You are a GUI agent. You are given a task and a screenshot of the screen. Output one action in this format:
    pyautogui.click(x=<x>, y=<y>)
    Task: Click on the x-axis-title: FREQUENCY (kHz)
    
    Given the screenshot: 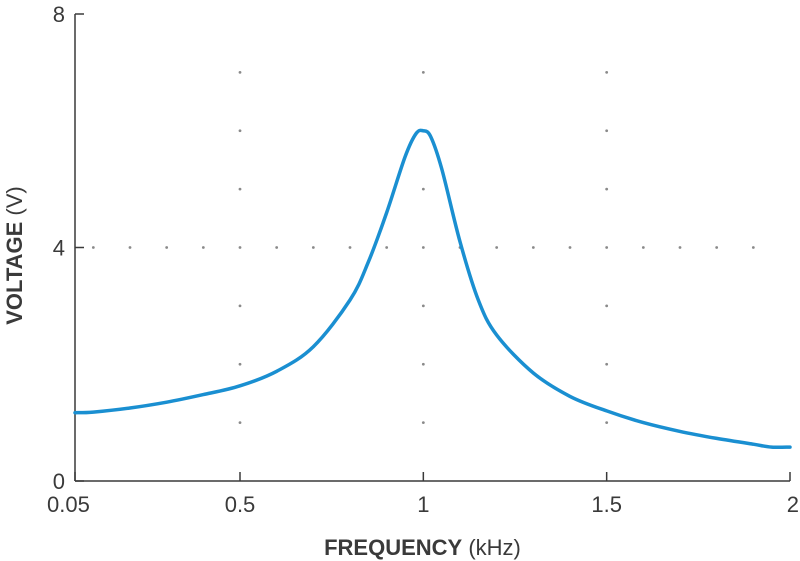 What is the action you would take?
    pyautogui.click(x=422, y=547)
    